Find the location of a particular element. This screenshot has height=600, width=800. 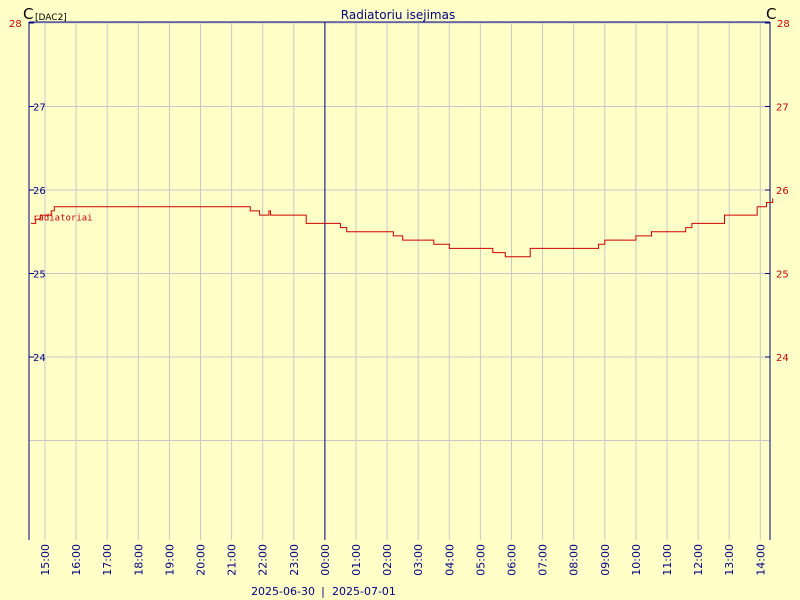

x-tick-label: 14:00 is located at coordinates (760, 560).